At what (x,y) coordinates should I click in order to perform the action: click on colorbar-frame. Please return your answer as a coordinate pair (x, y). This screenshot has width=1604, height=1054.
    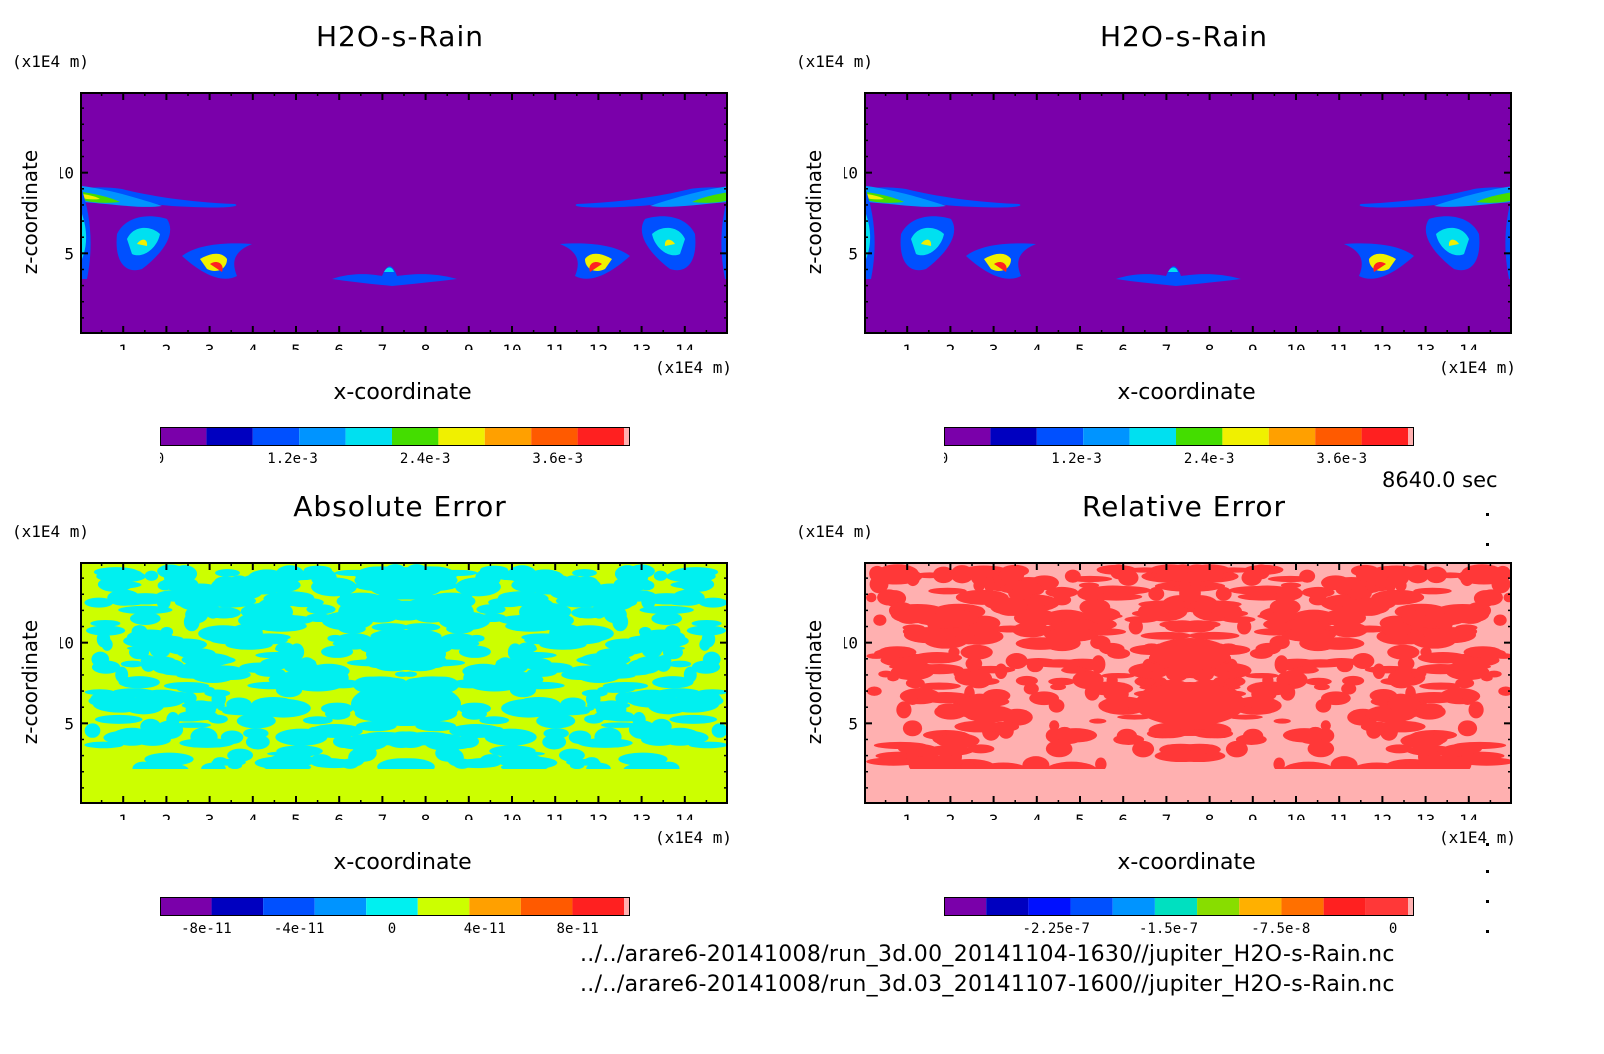
    Looking at the image, I should click on (1179, 436).